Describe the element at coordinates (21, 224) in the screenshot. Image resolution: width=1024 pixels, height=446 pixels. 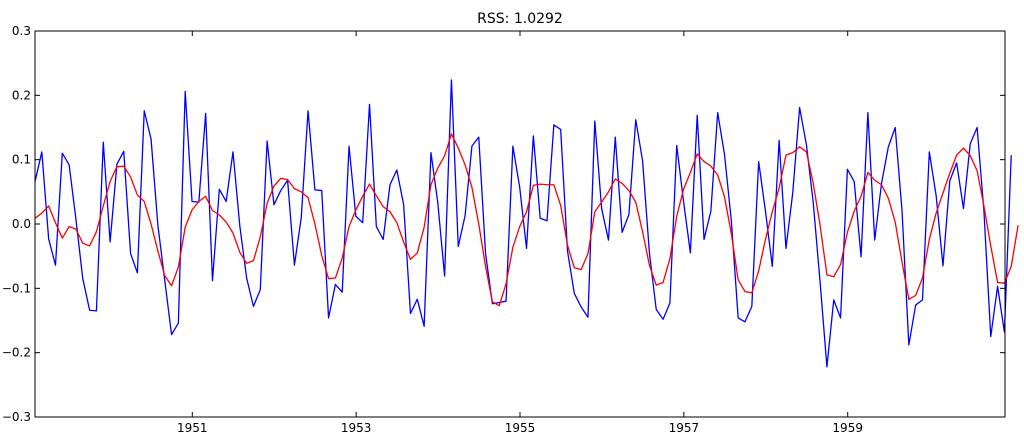
I see `y-tick-label: 0.0` at that location.